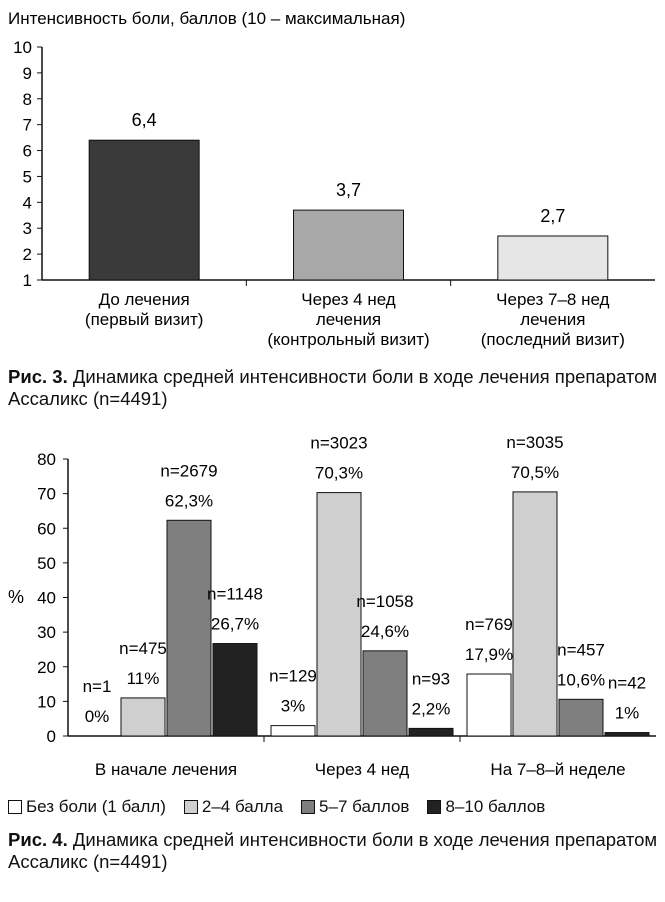  What do you see at coordinates (348, 299) in the screenshot?
I see `chart-1-x-tick-label: Через 4 нед` at bounding box center [348, 299].